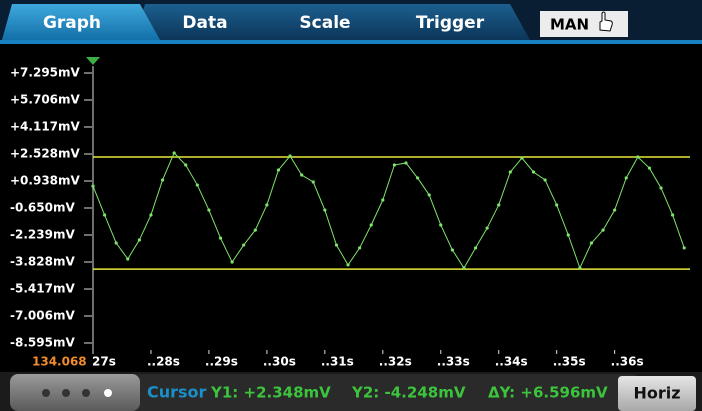  Describe the element at coordinates (42, 343) in the screenshot. I see `y-tick-label: -8.595mV` at that location.